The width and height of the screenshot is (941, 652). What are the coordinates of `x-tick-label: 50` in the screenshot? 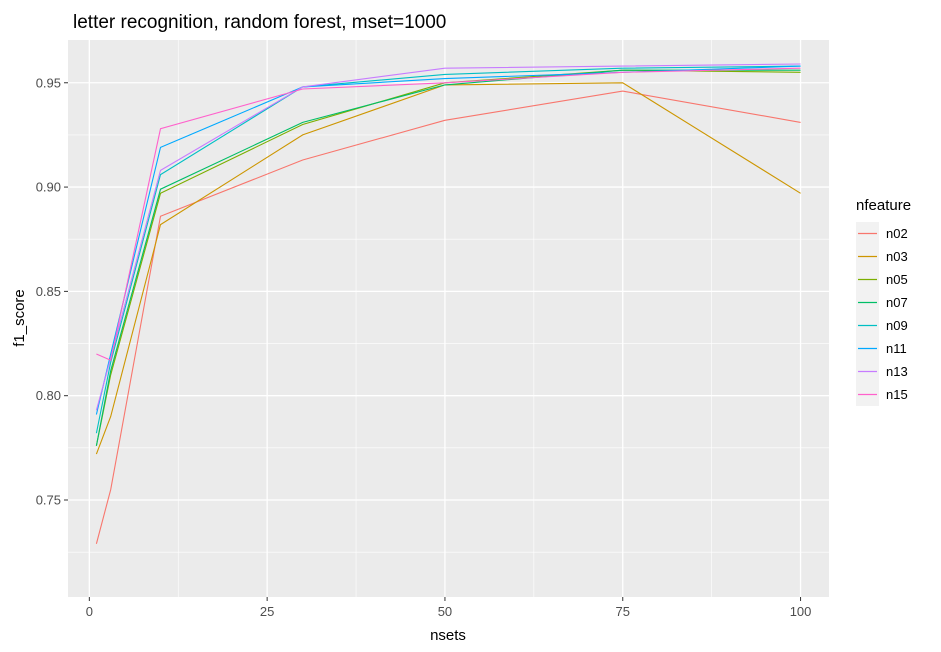 It's located at (445, 611).